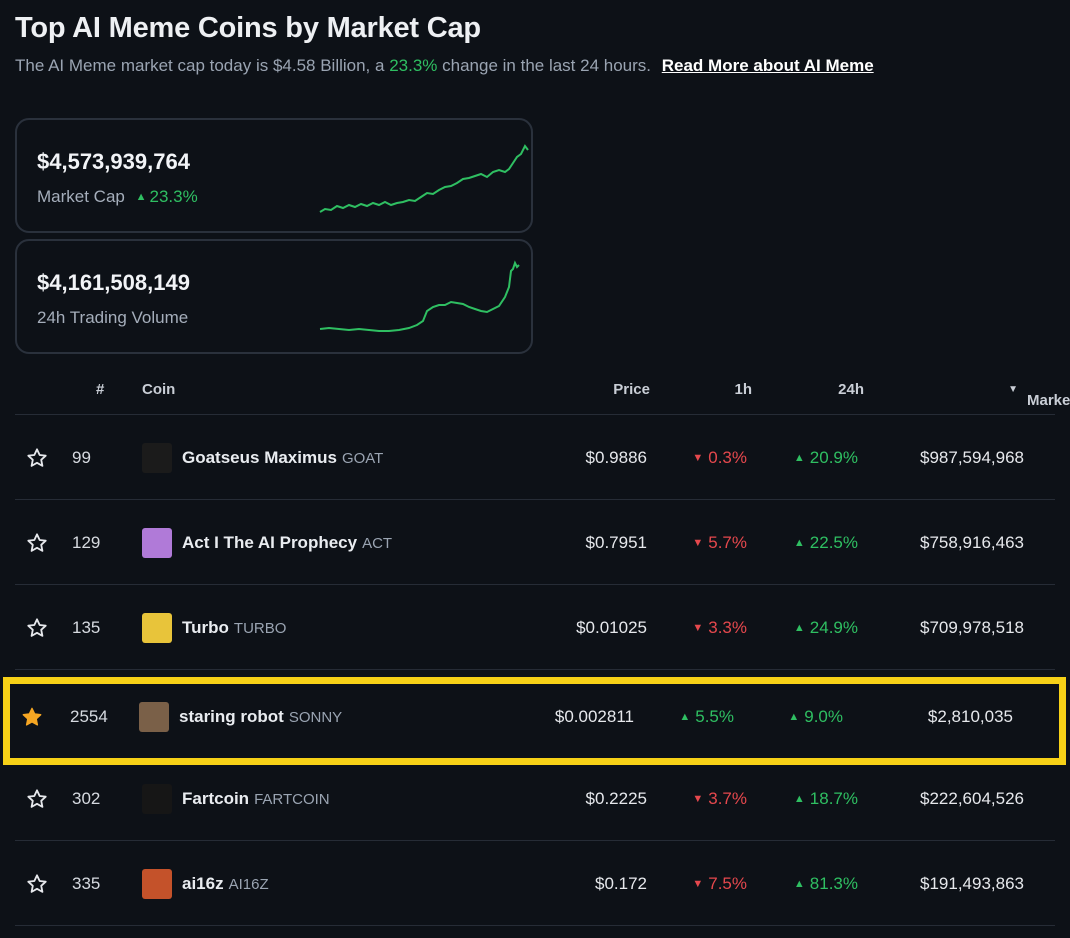 This screenshot has width=1070, height=938. I want to click on change-1h: ▼ 0.3%, so click(719, 458).